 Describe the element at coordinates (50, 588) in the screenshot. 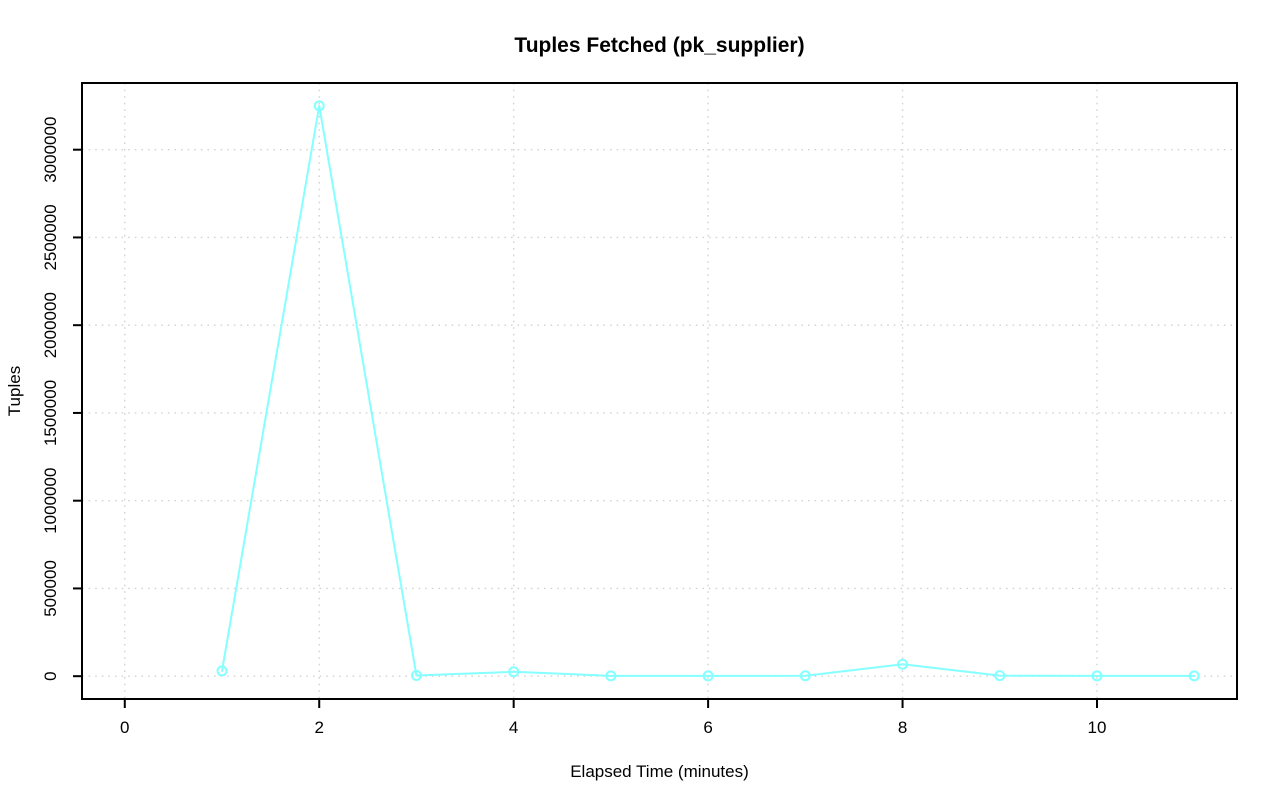

I see `y-axis-tick-label: 500000` at that location.